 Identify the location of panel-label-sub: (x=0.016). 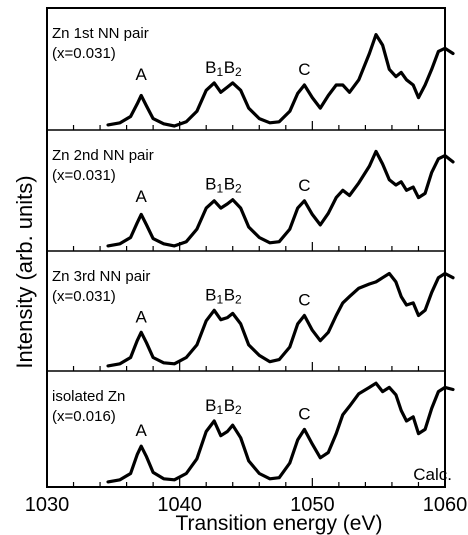
(84, 416).